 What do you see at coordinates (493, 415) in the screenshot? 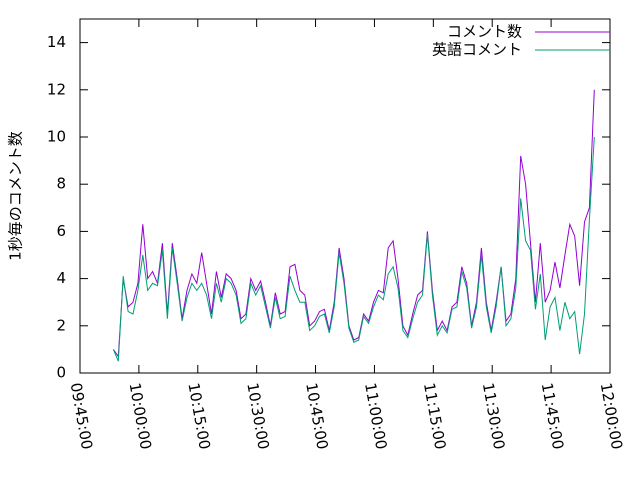
I see `x-tick-label: 11:30:00` at bounding box center [493, 415].